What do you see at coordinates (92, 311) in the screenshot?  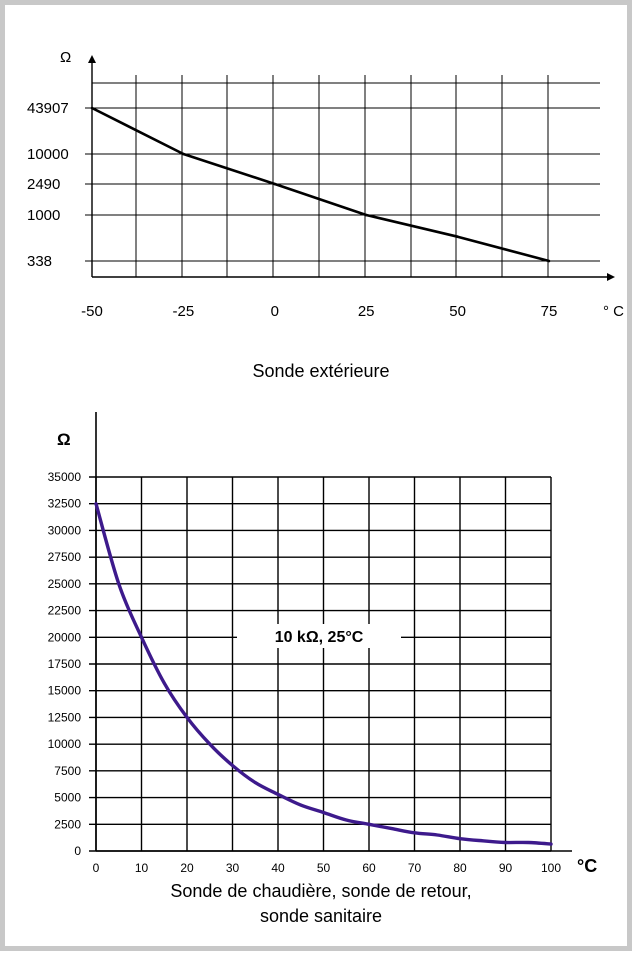 I see `chart1-x-tick-label: -50` at bounding box center [92, 311].